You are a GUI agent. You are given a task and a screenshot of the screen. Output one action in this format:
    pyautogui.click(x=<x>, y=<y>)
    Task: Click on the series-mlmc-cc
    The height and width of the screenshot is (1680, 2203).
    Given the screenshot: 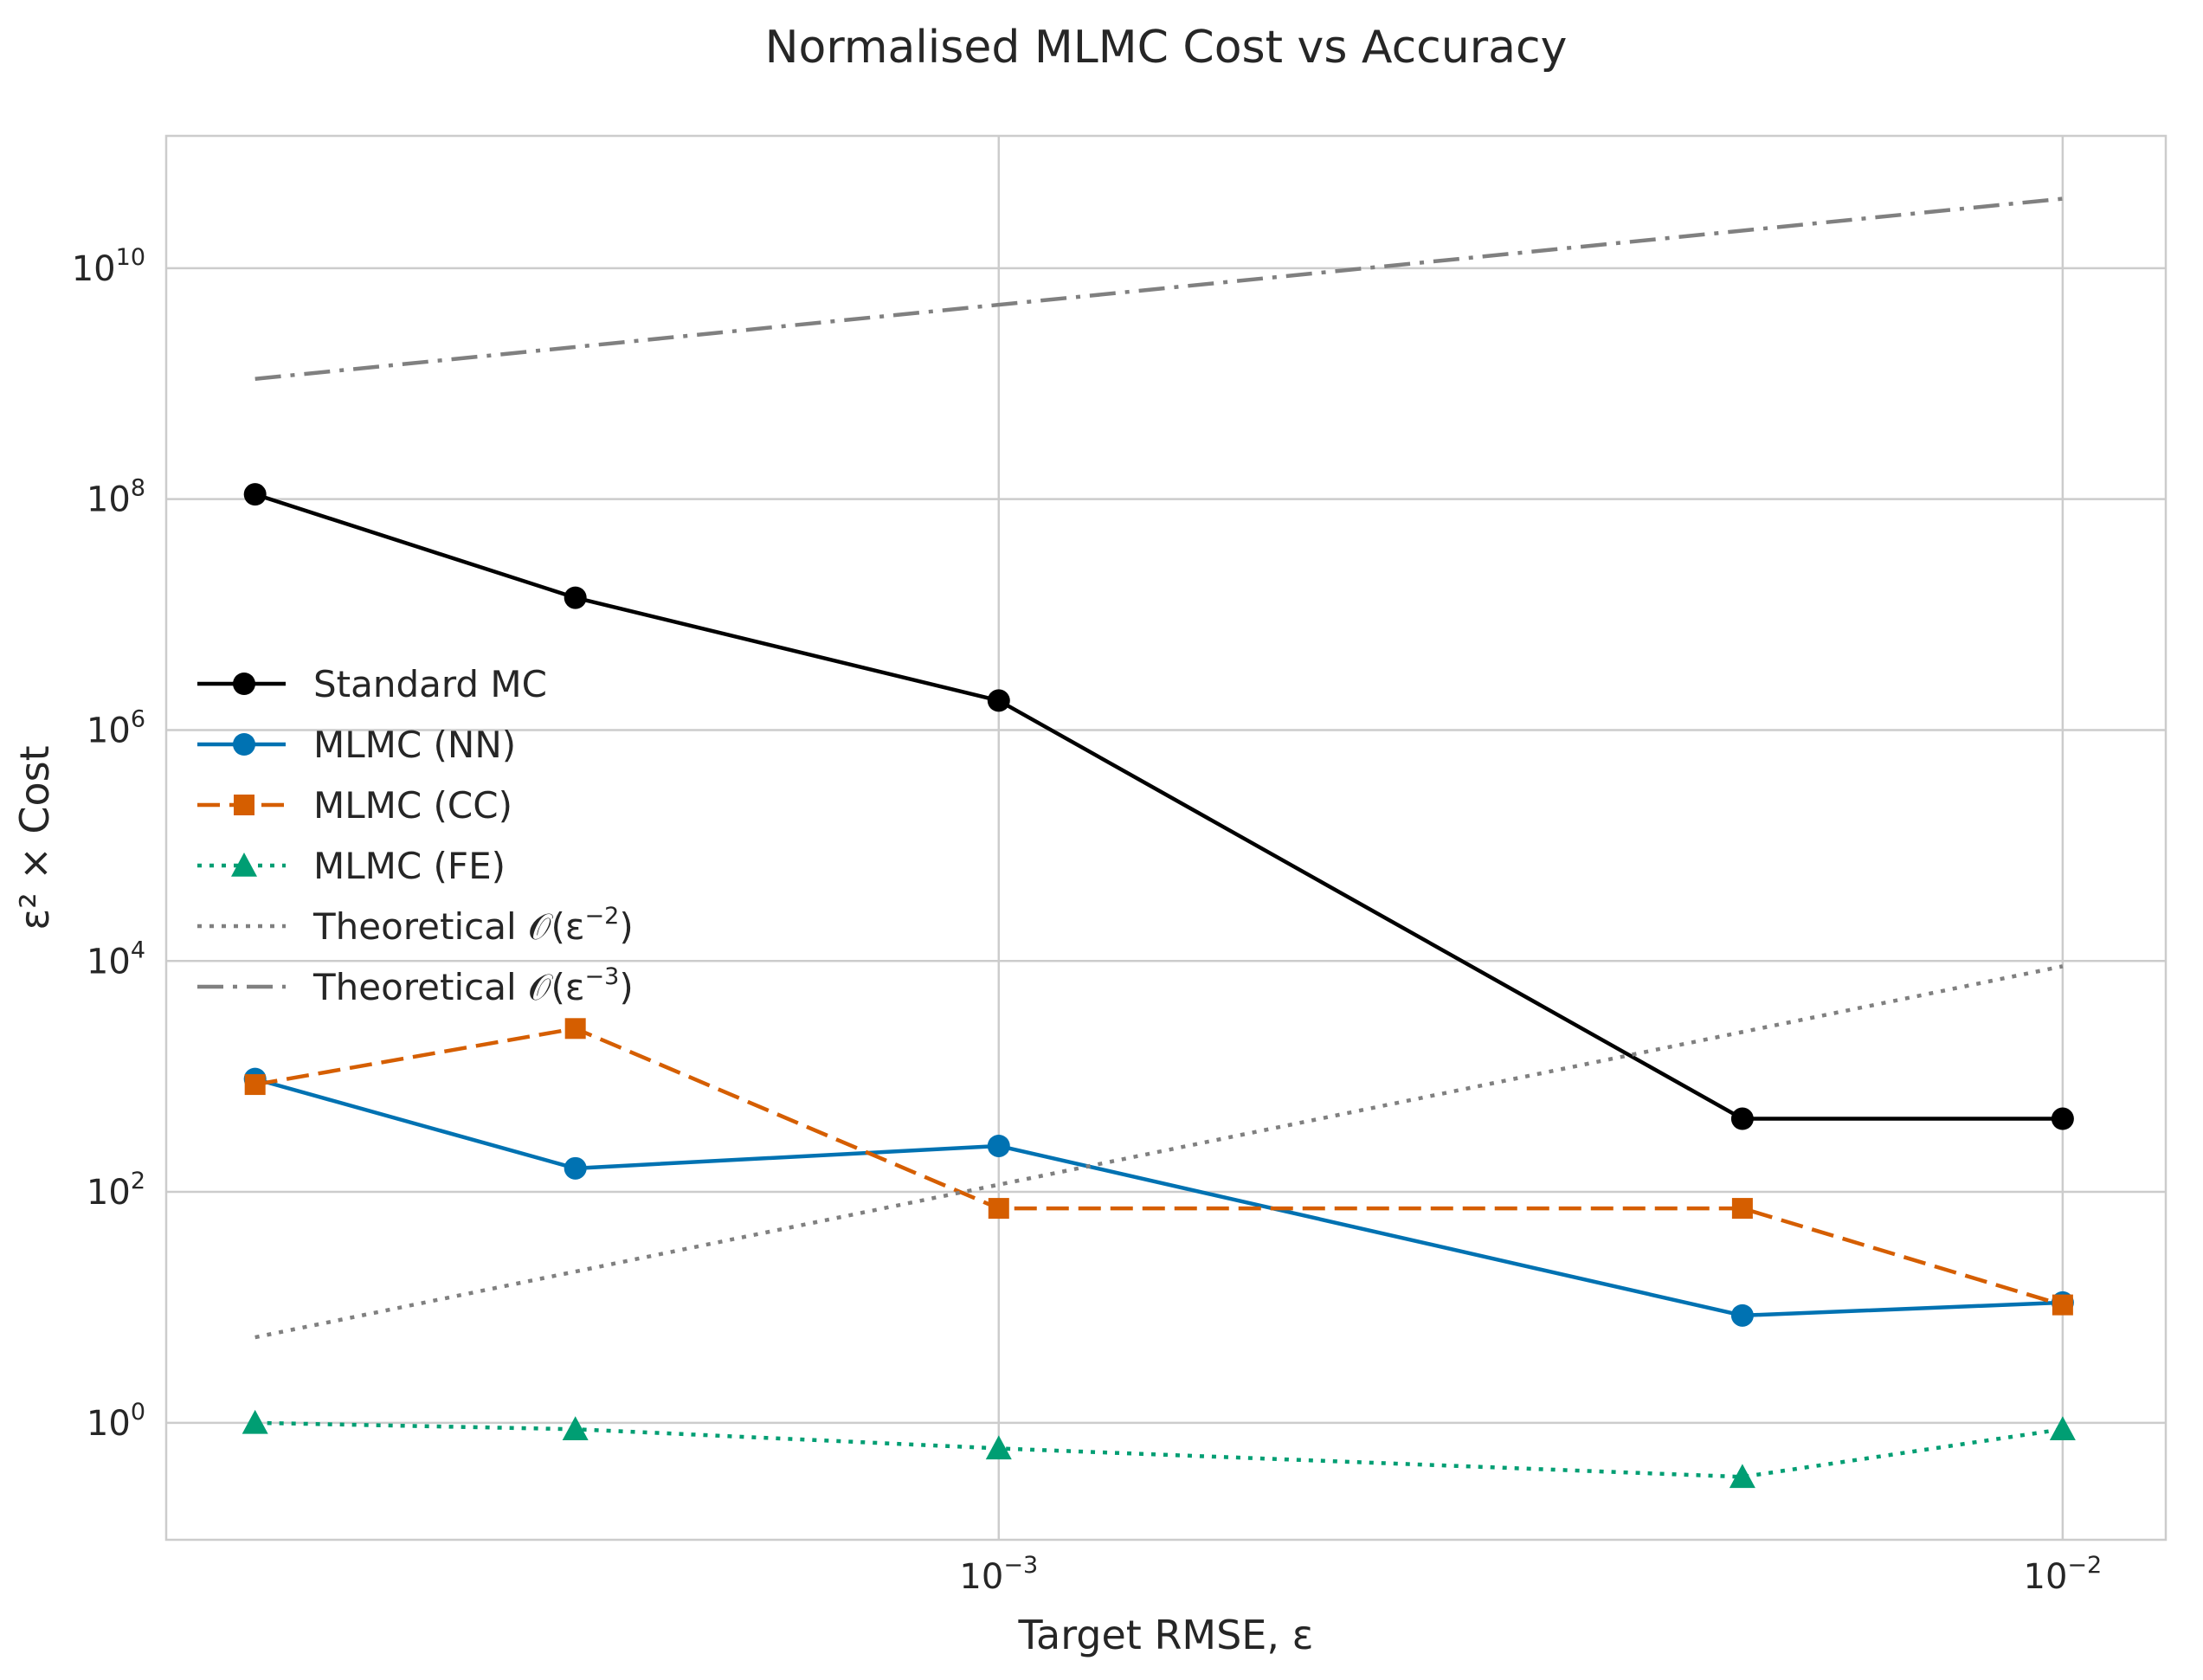 What is the action you would take?
    pyautogui.click(x=1158, y=1167)
    